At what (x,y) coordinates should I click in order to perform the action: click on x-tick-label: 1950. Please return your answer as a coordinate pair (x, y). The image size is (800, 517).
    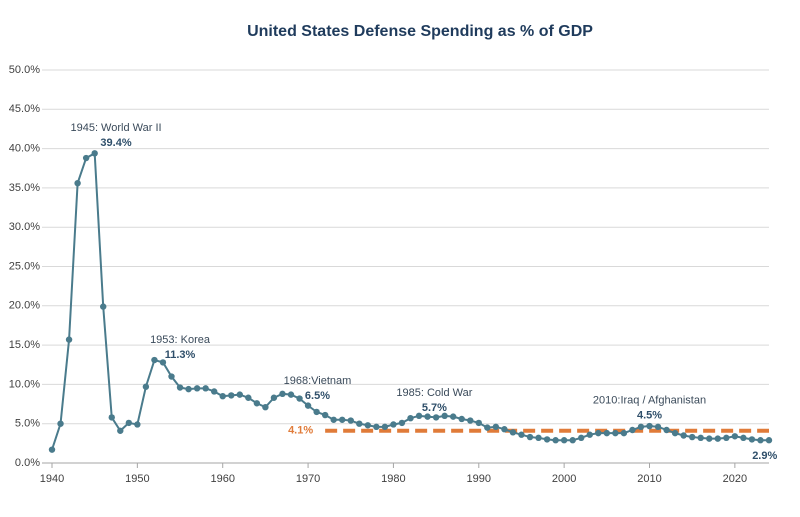
    Looking at the image, I should click on (137, 479).